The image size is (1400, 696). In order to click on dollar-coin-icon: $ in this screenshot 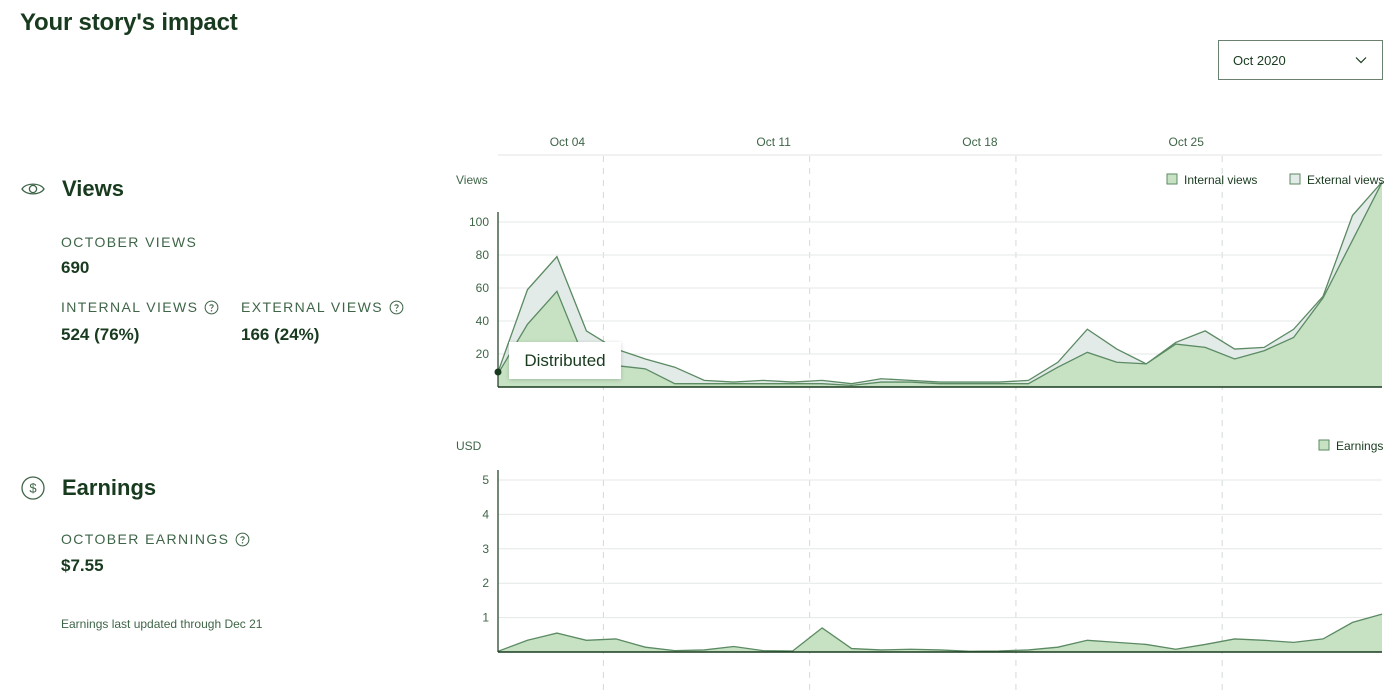, I will do `click(33, 488)`.